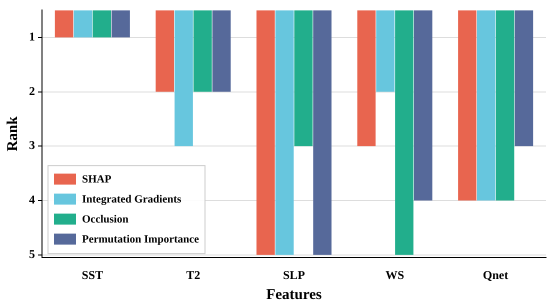 Image resolution: width=550 pixels, height=304 pixels. I want to click on legend-label: SHAP, so click(97, 179).